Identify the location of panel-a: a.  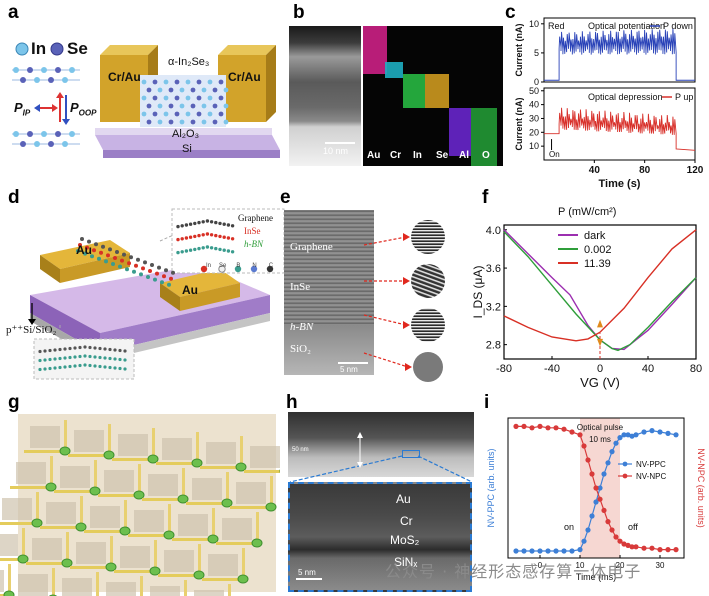
(142, 89).